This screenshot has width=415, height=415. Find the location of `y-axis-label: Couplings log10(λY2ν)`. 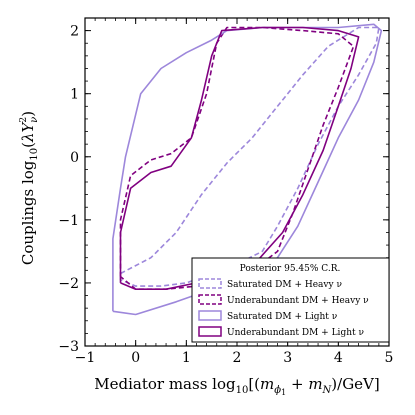

y-axis-label: Couplings log10(λY2ν) is located at coordinates (29, 188).